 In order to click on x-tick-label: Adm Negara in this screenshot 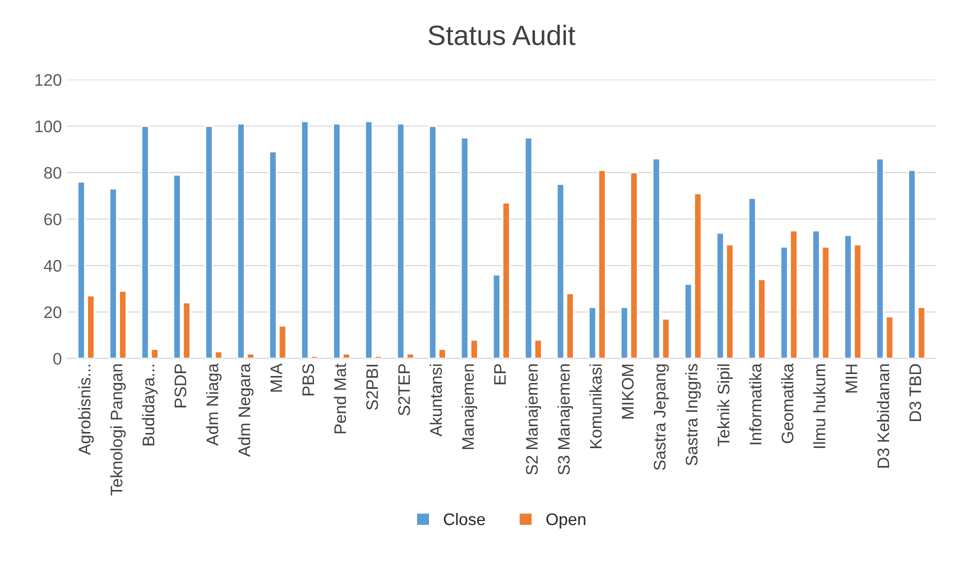, I will do `click(246, 410)`.